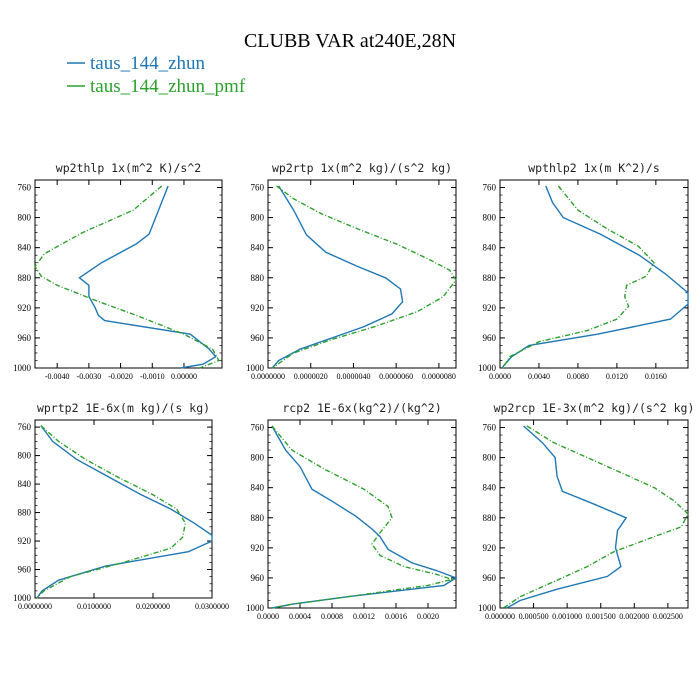 The width and height of the screenshot is (700, 700). Describe the element at coordinates (128, 168) in the screenshot. I see `panel-title: wp2thlp 1x(m^2 K)/s^2` at that location.